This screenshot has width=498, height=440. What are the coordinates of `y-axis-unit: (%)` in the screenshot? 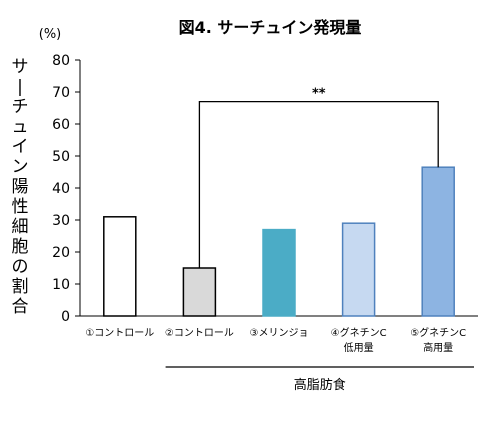 It's located at (50, 34).